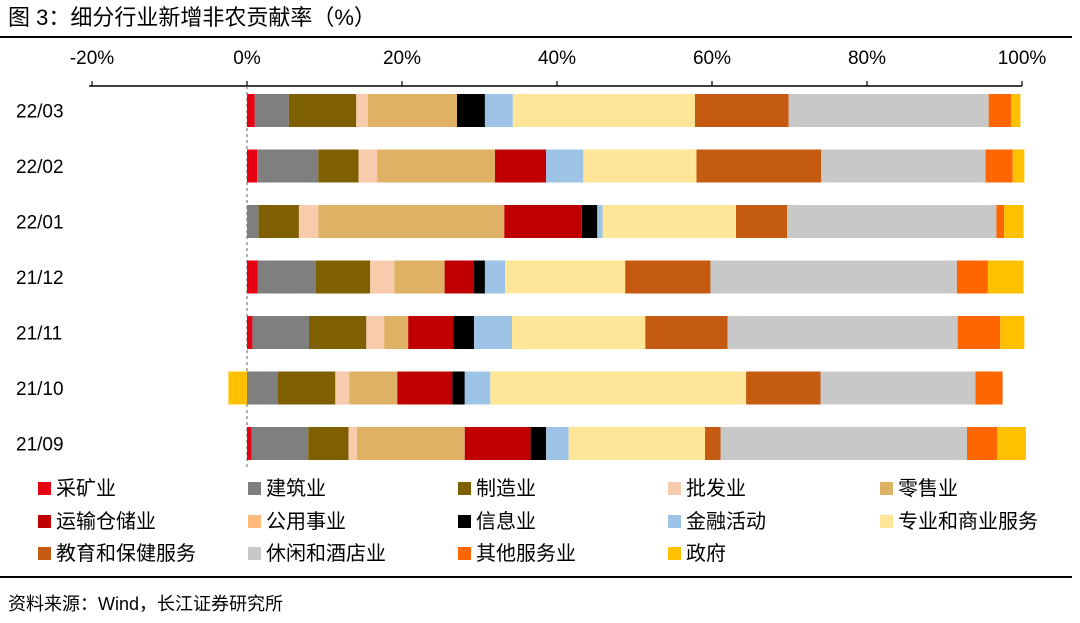  I want to click on y-tick-label: 22/02, so click(40, 167).